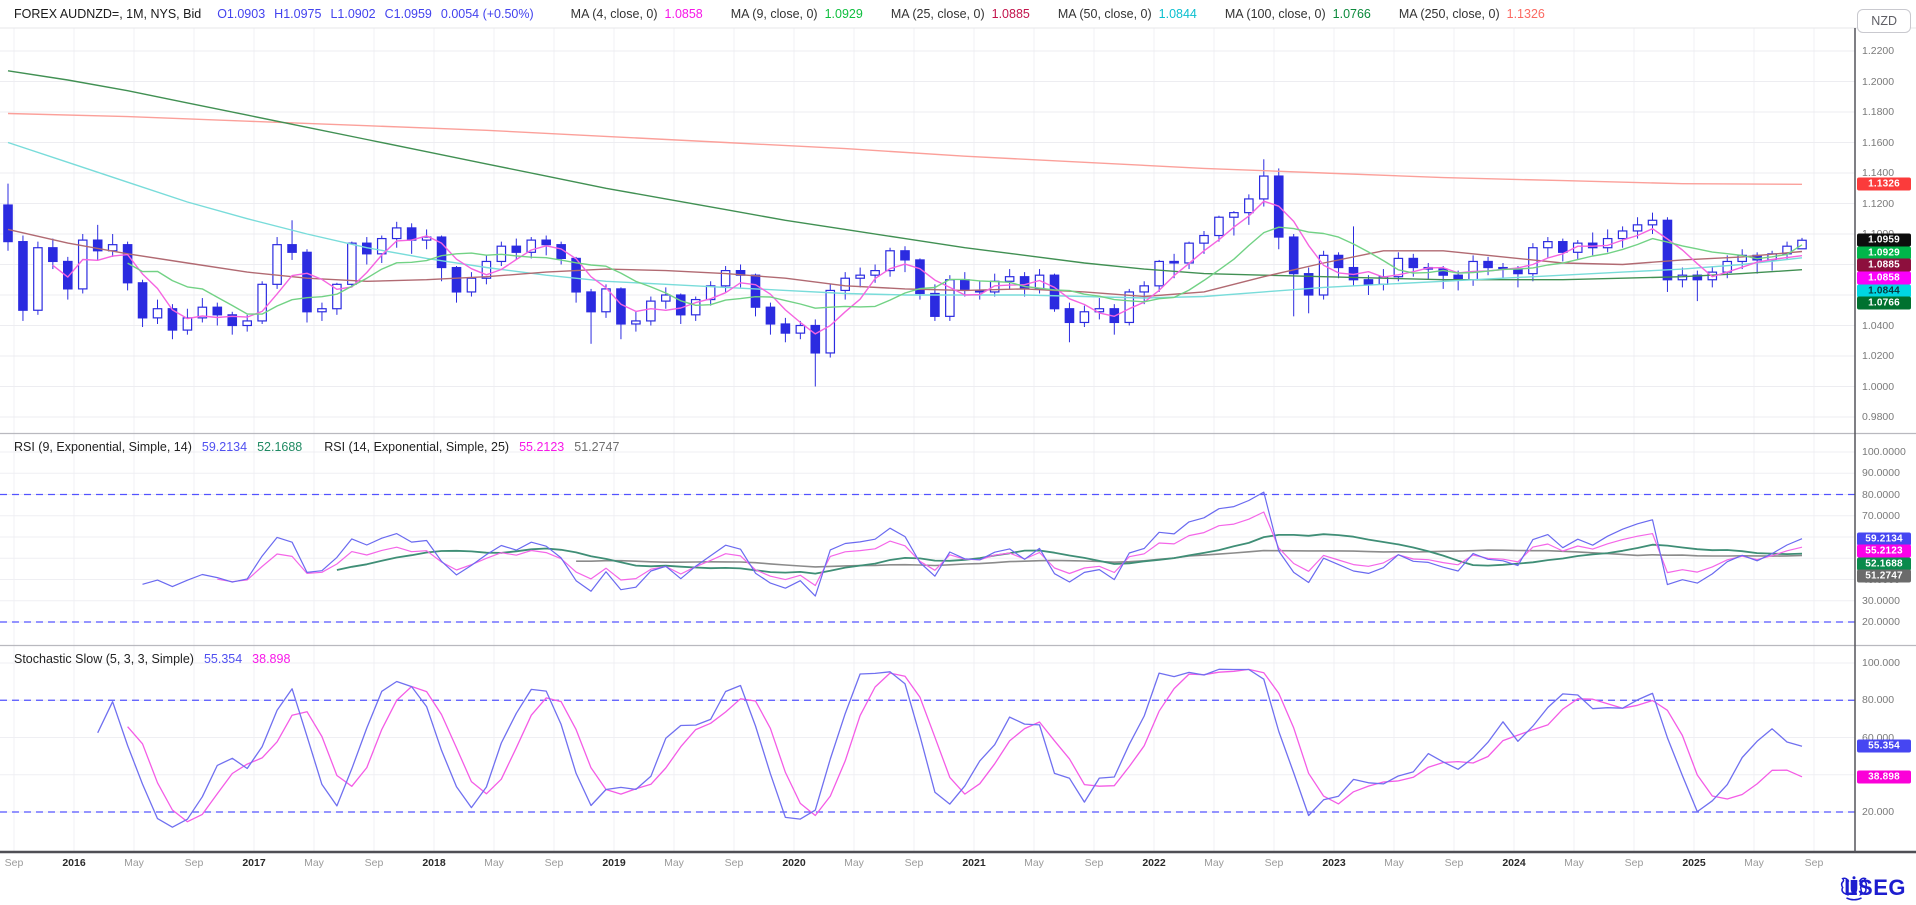 This screenshot has height=905, width=1916. I want to click on rsi-badge: 51.2747, so click(1884, 576).